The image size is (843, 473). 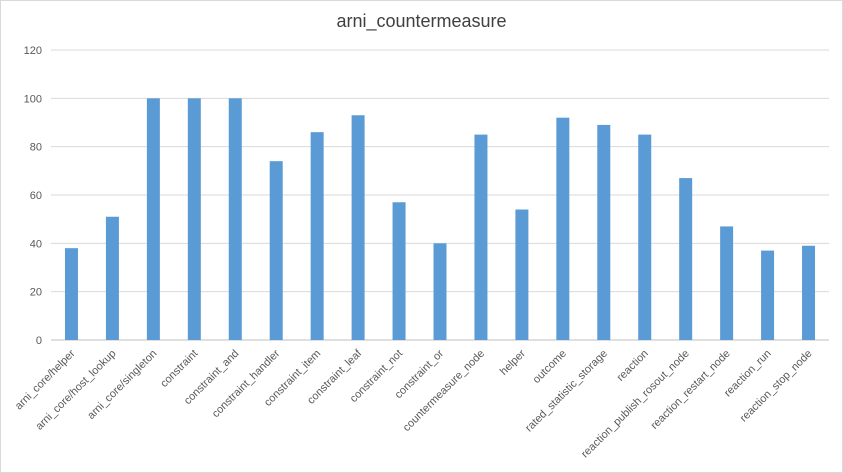 What do you see at coordinates (235, 219) in the screenshot?
I see `bar-constraint-and` at bounding box center [235, 219].